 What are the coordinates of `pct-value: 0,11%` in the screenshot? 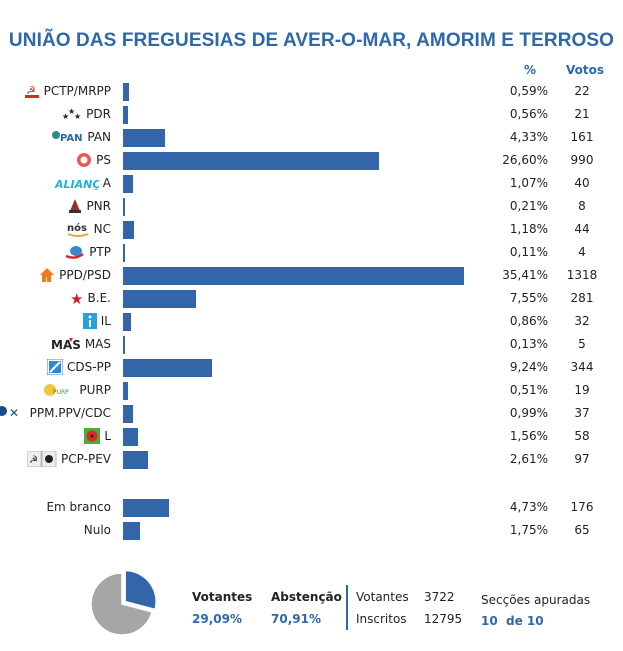 It's located at (529, 252).